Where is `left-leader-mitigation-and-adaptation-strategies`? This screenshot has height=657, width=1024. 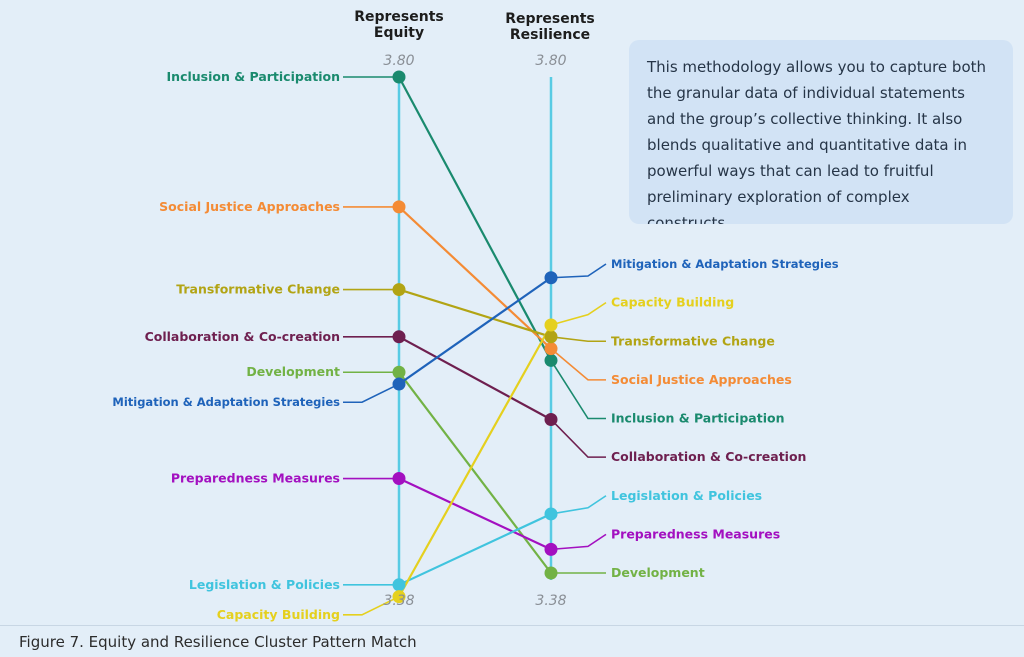
left-leader-mitigation-and-adaptation-strategies is located at coordinates (371, 393).